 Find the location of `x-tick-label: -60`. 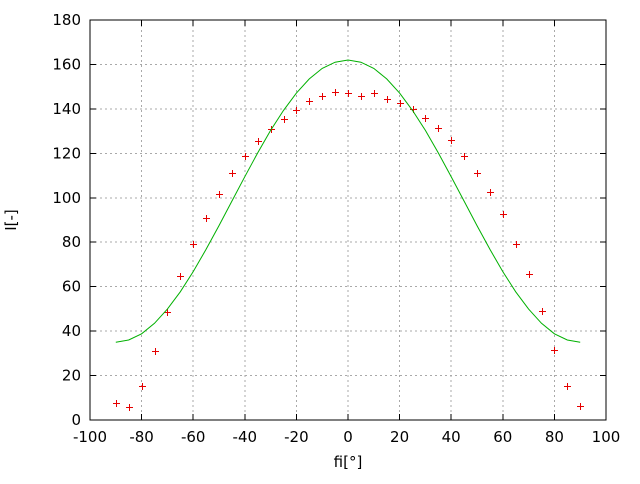

x-tick-label: -60 is located at coordinates (193, 437).